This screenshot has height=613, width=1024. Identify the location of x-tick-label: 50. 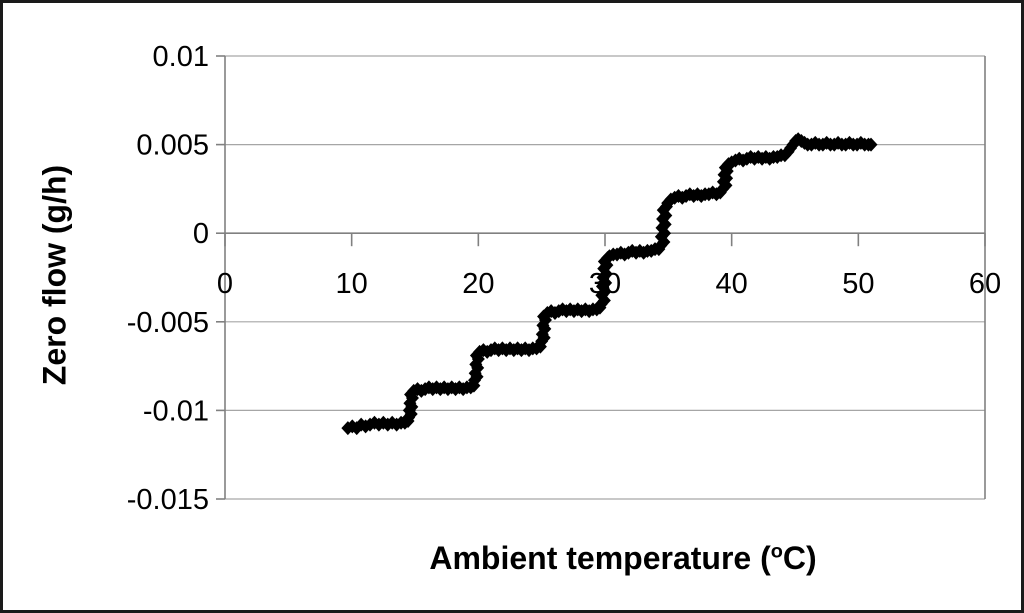
(858, 284).